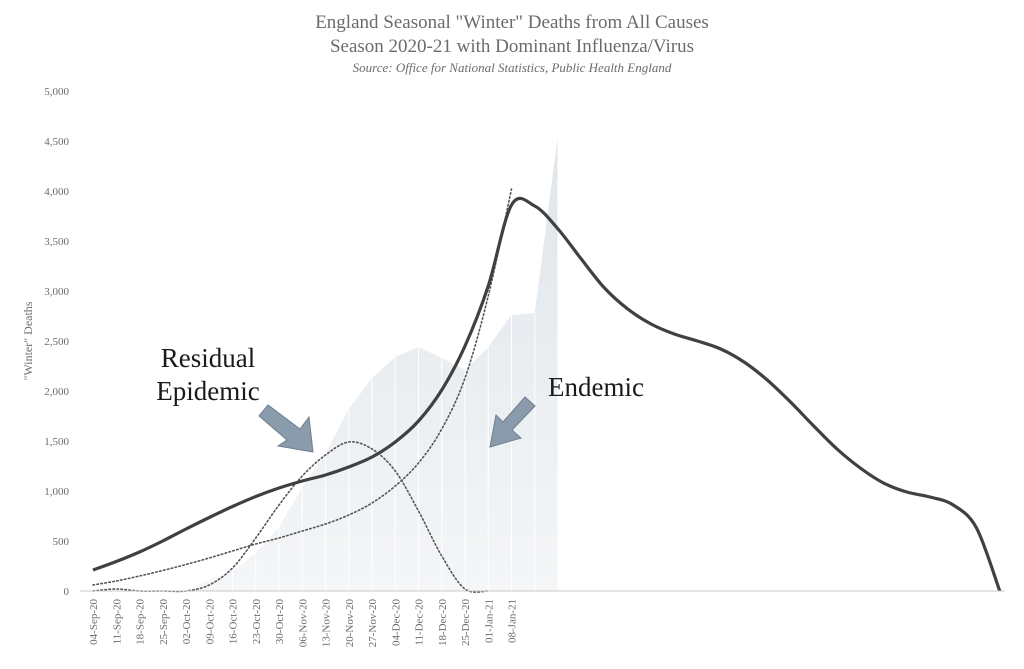 The height and width of the screenshot is (669, 1024). What do you see at coordinates (303, 623) in the screenshot?
I see `x-tick-label: 06-Nov-20` at bounding box center [303, 623].